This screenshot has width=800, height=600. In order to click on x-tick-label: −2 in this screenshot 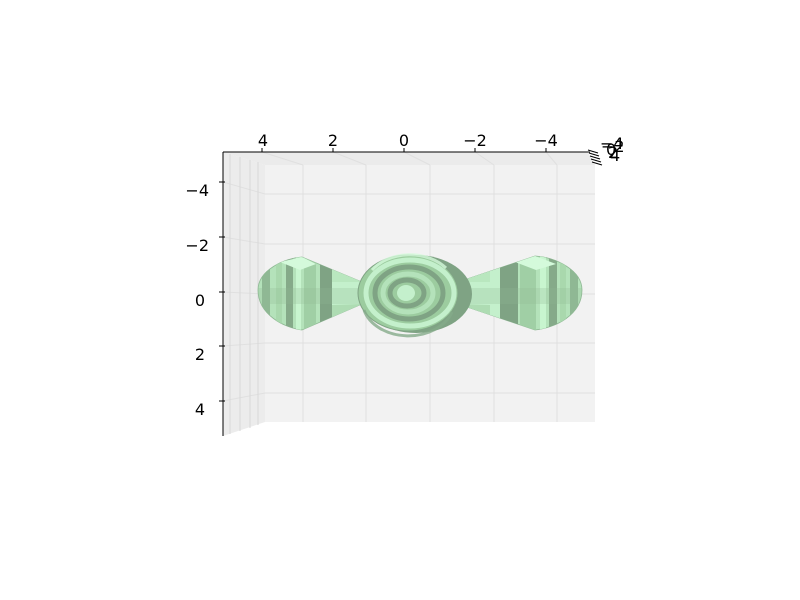, I will do `click(475, 140)`.